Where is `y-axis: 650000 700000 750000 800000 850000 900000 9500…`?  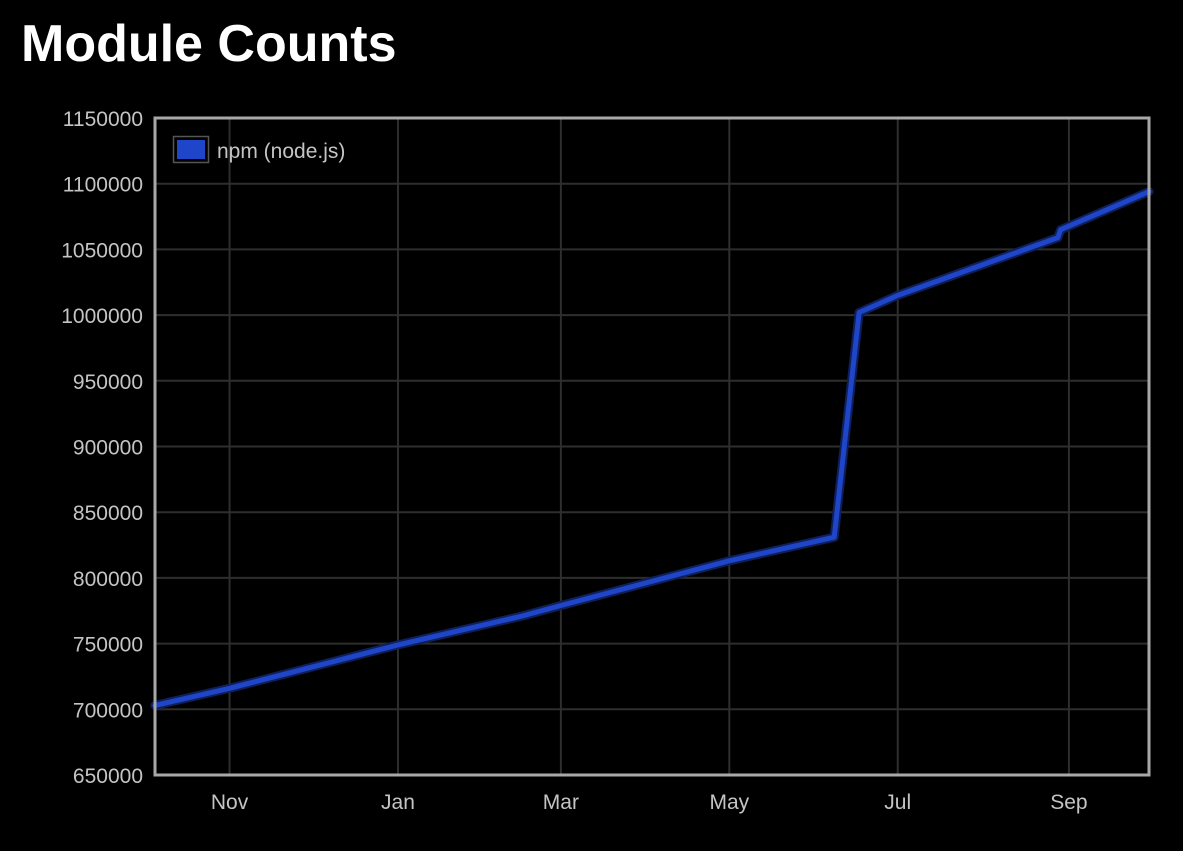 y-axis: 650000 700000 750000 800000 850000 900000 9500… is located at coordinates (102, 448).